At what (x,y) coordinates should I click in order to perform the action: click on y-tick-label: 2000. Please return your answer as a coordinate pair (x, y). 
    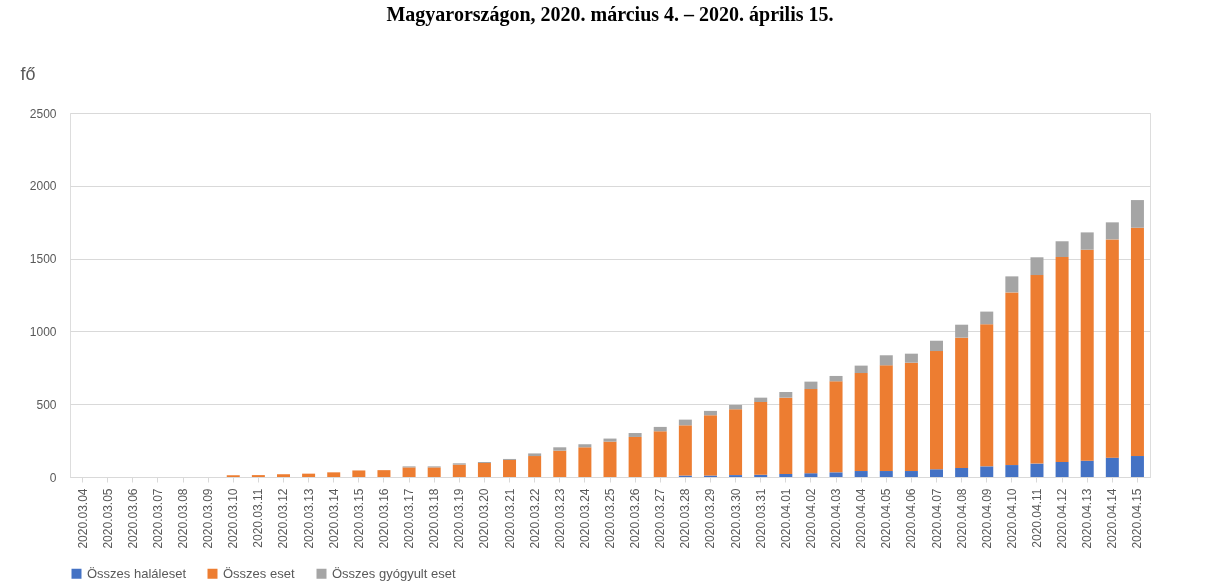
    Looking at the image, I should click on (43, 186).